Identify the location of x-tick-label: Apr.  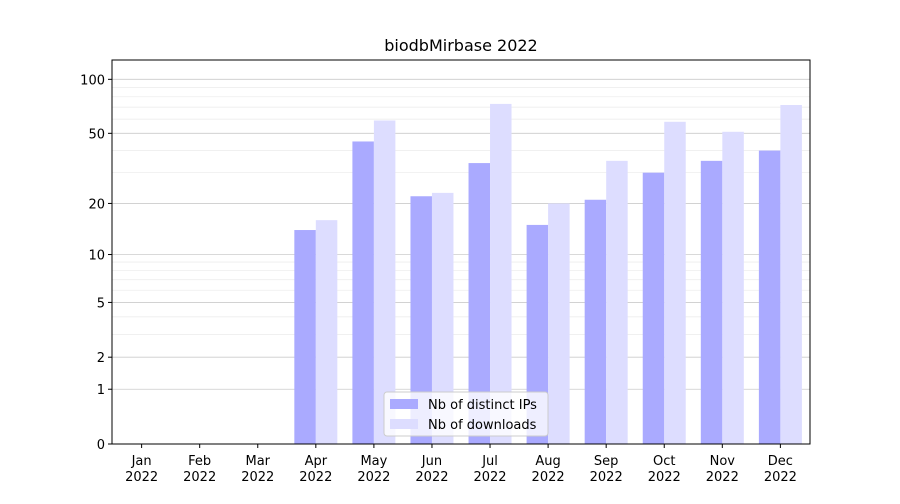
(316, 461).